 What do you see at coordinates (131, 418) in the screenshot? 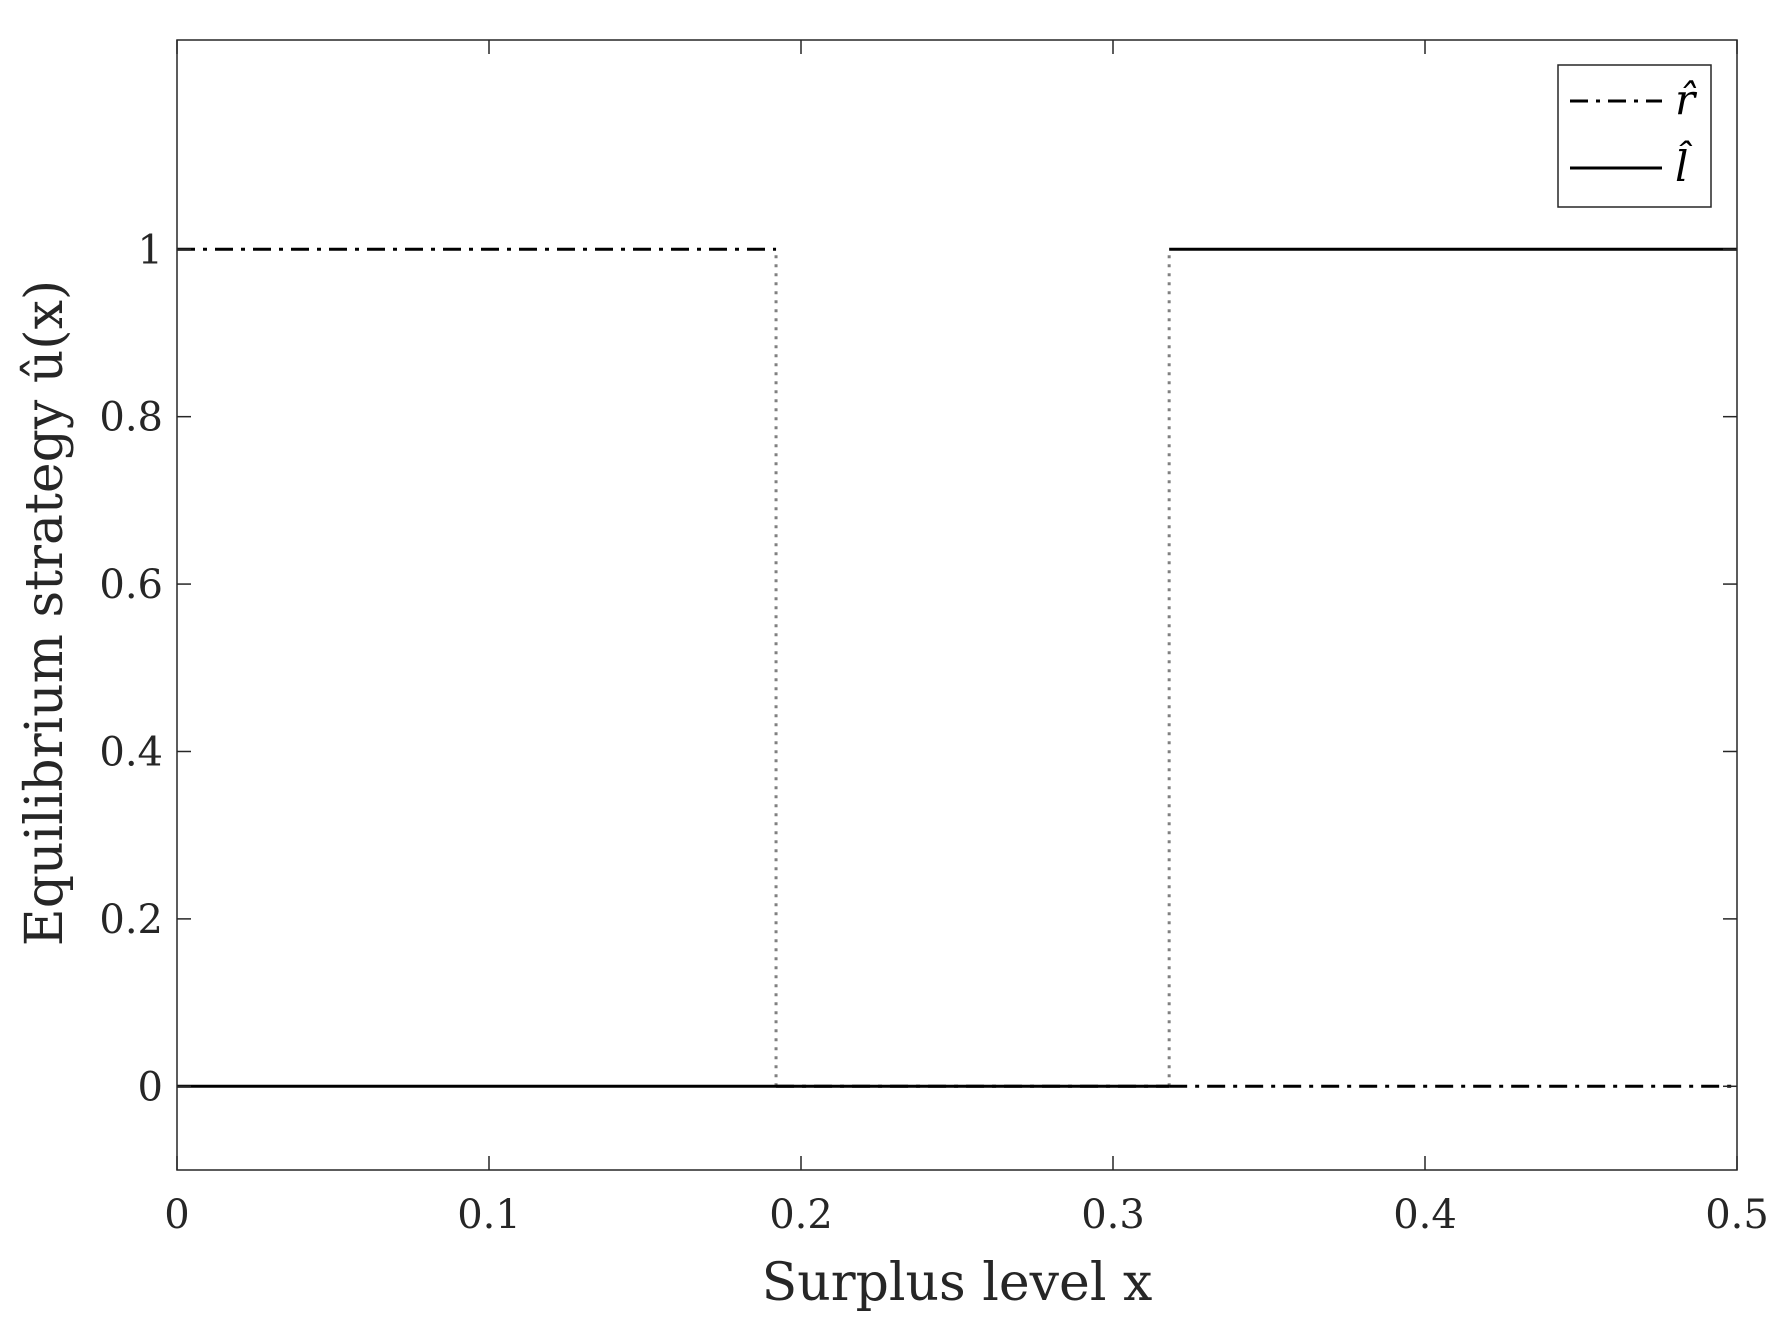
I see `y-tick-label: 0.8` at bounding box center [131, 418].